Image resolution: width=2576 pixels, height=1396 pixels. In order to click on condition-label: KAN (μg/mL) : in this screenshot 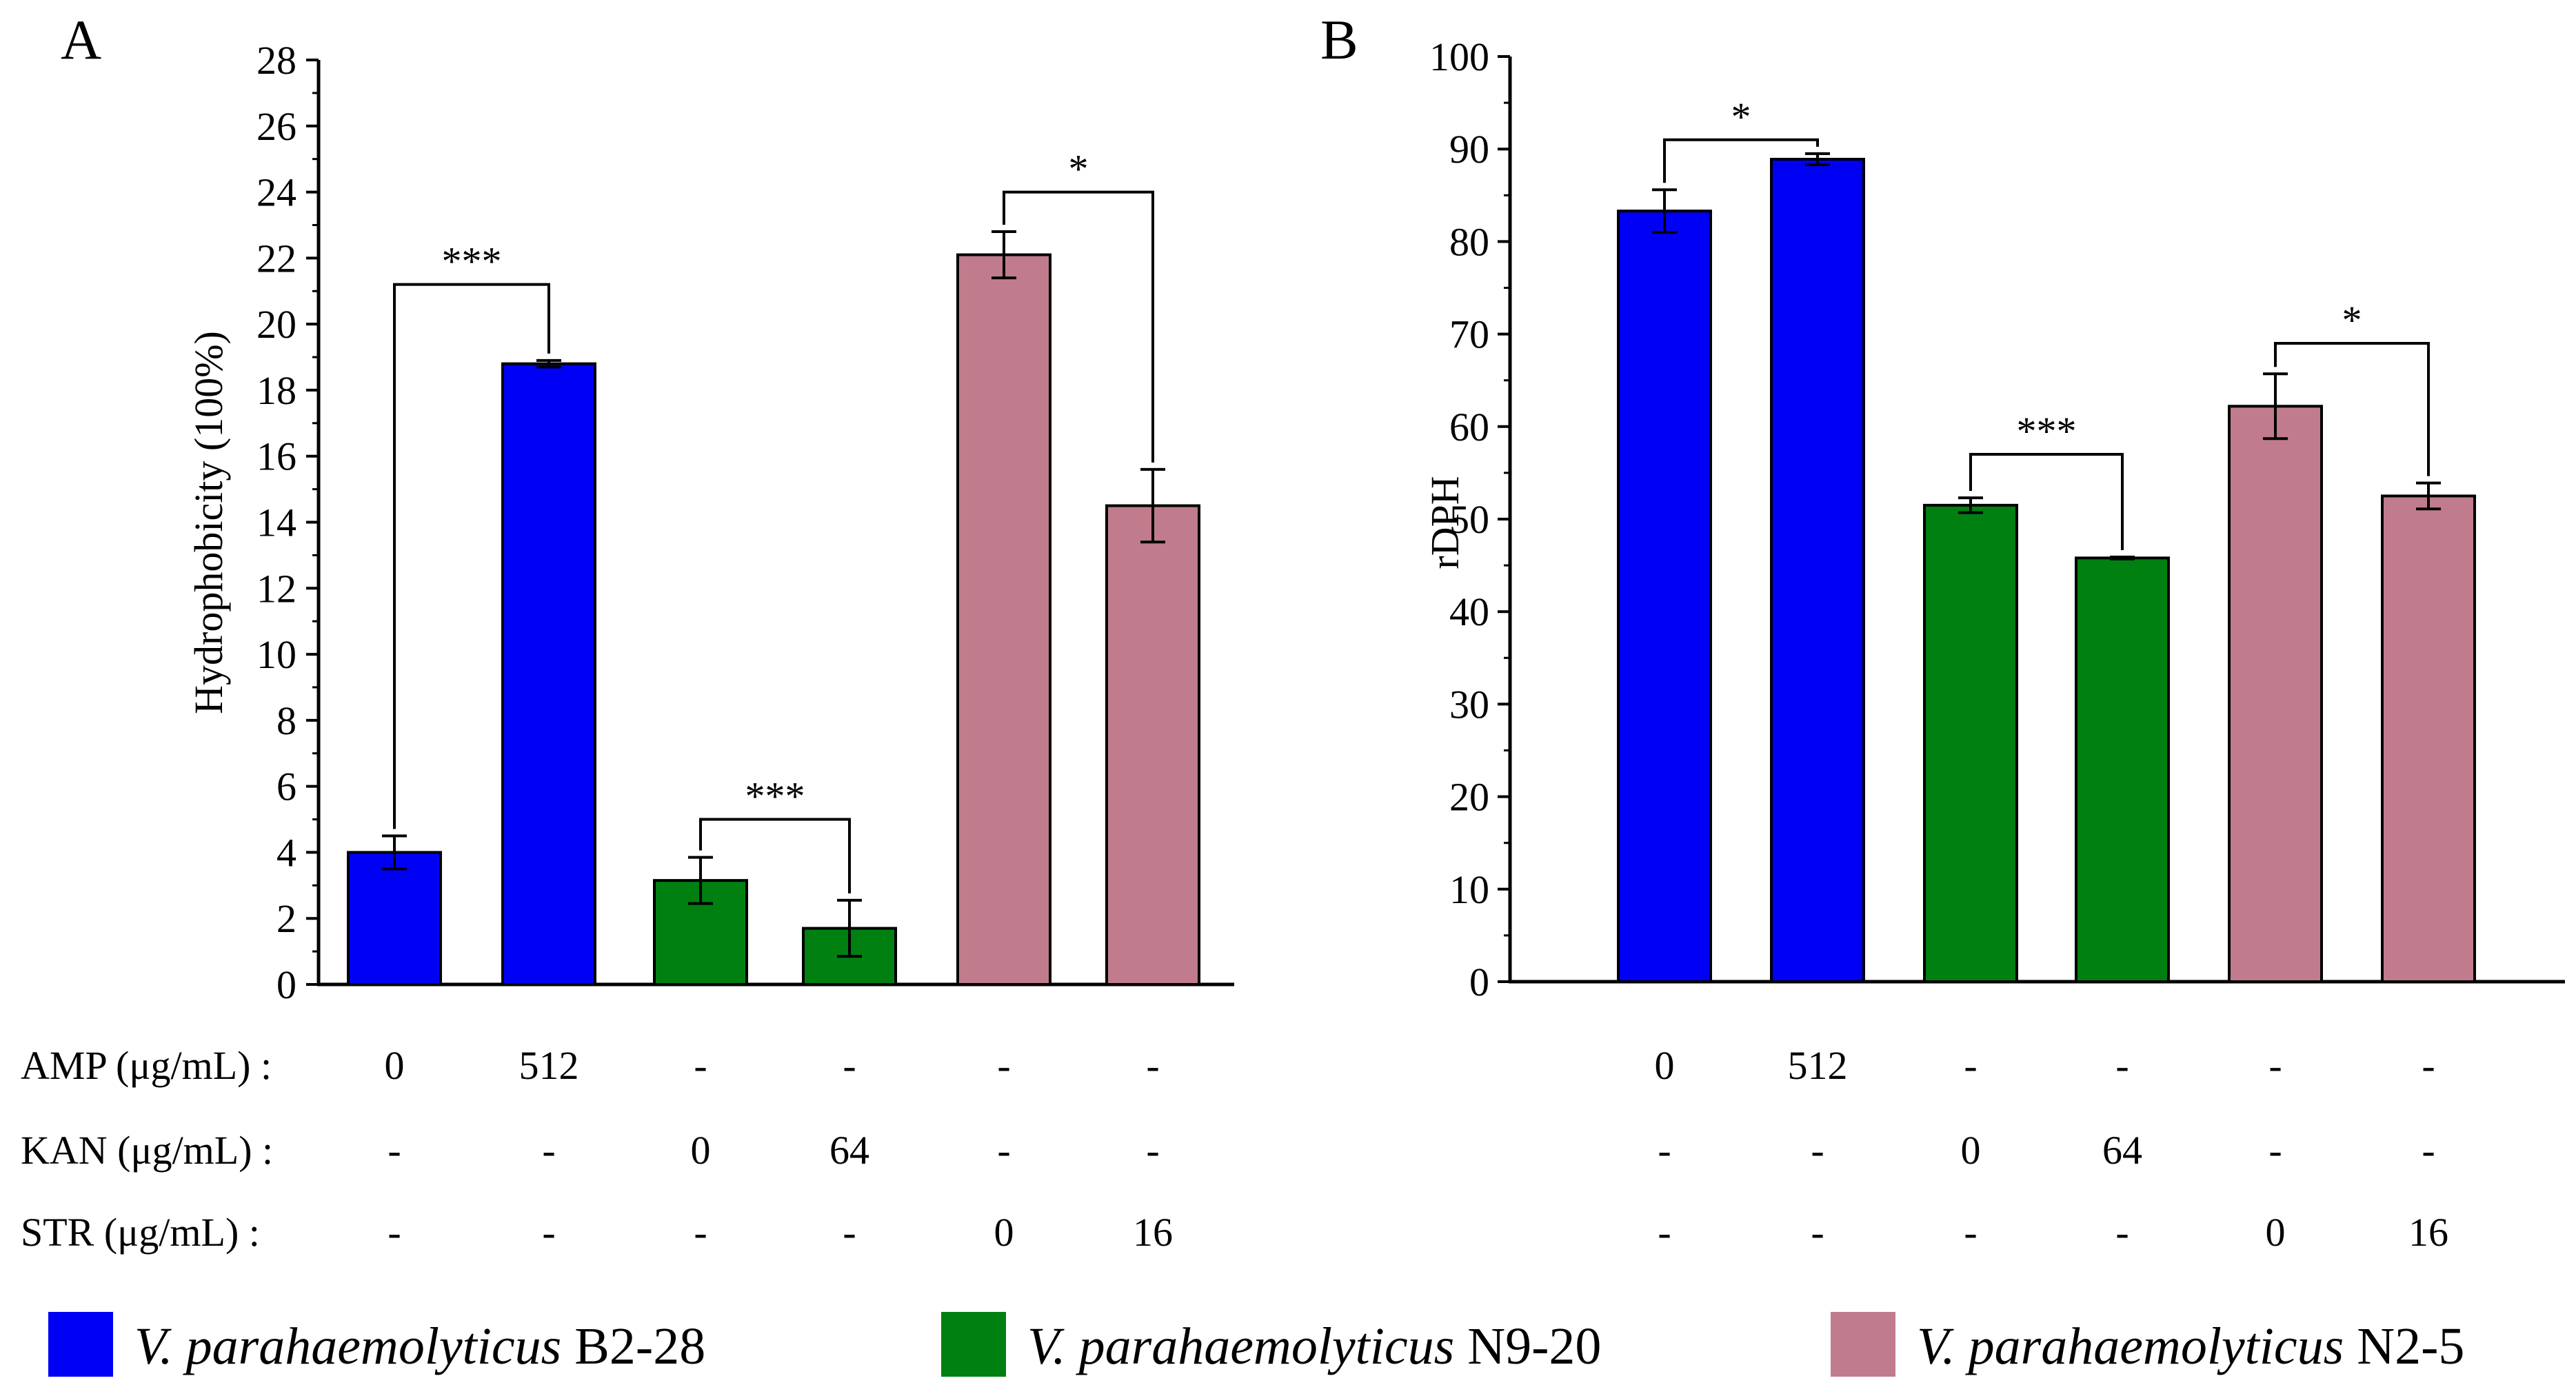, I will do `click(147, 1150)`.